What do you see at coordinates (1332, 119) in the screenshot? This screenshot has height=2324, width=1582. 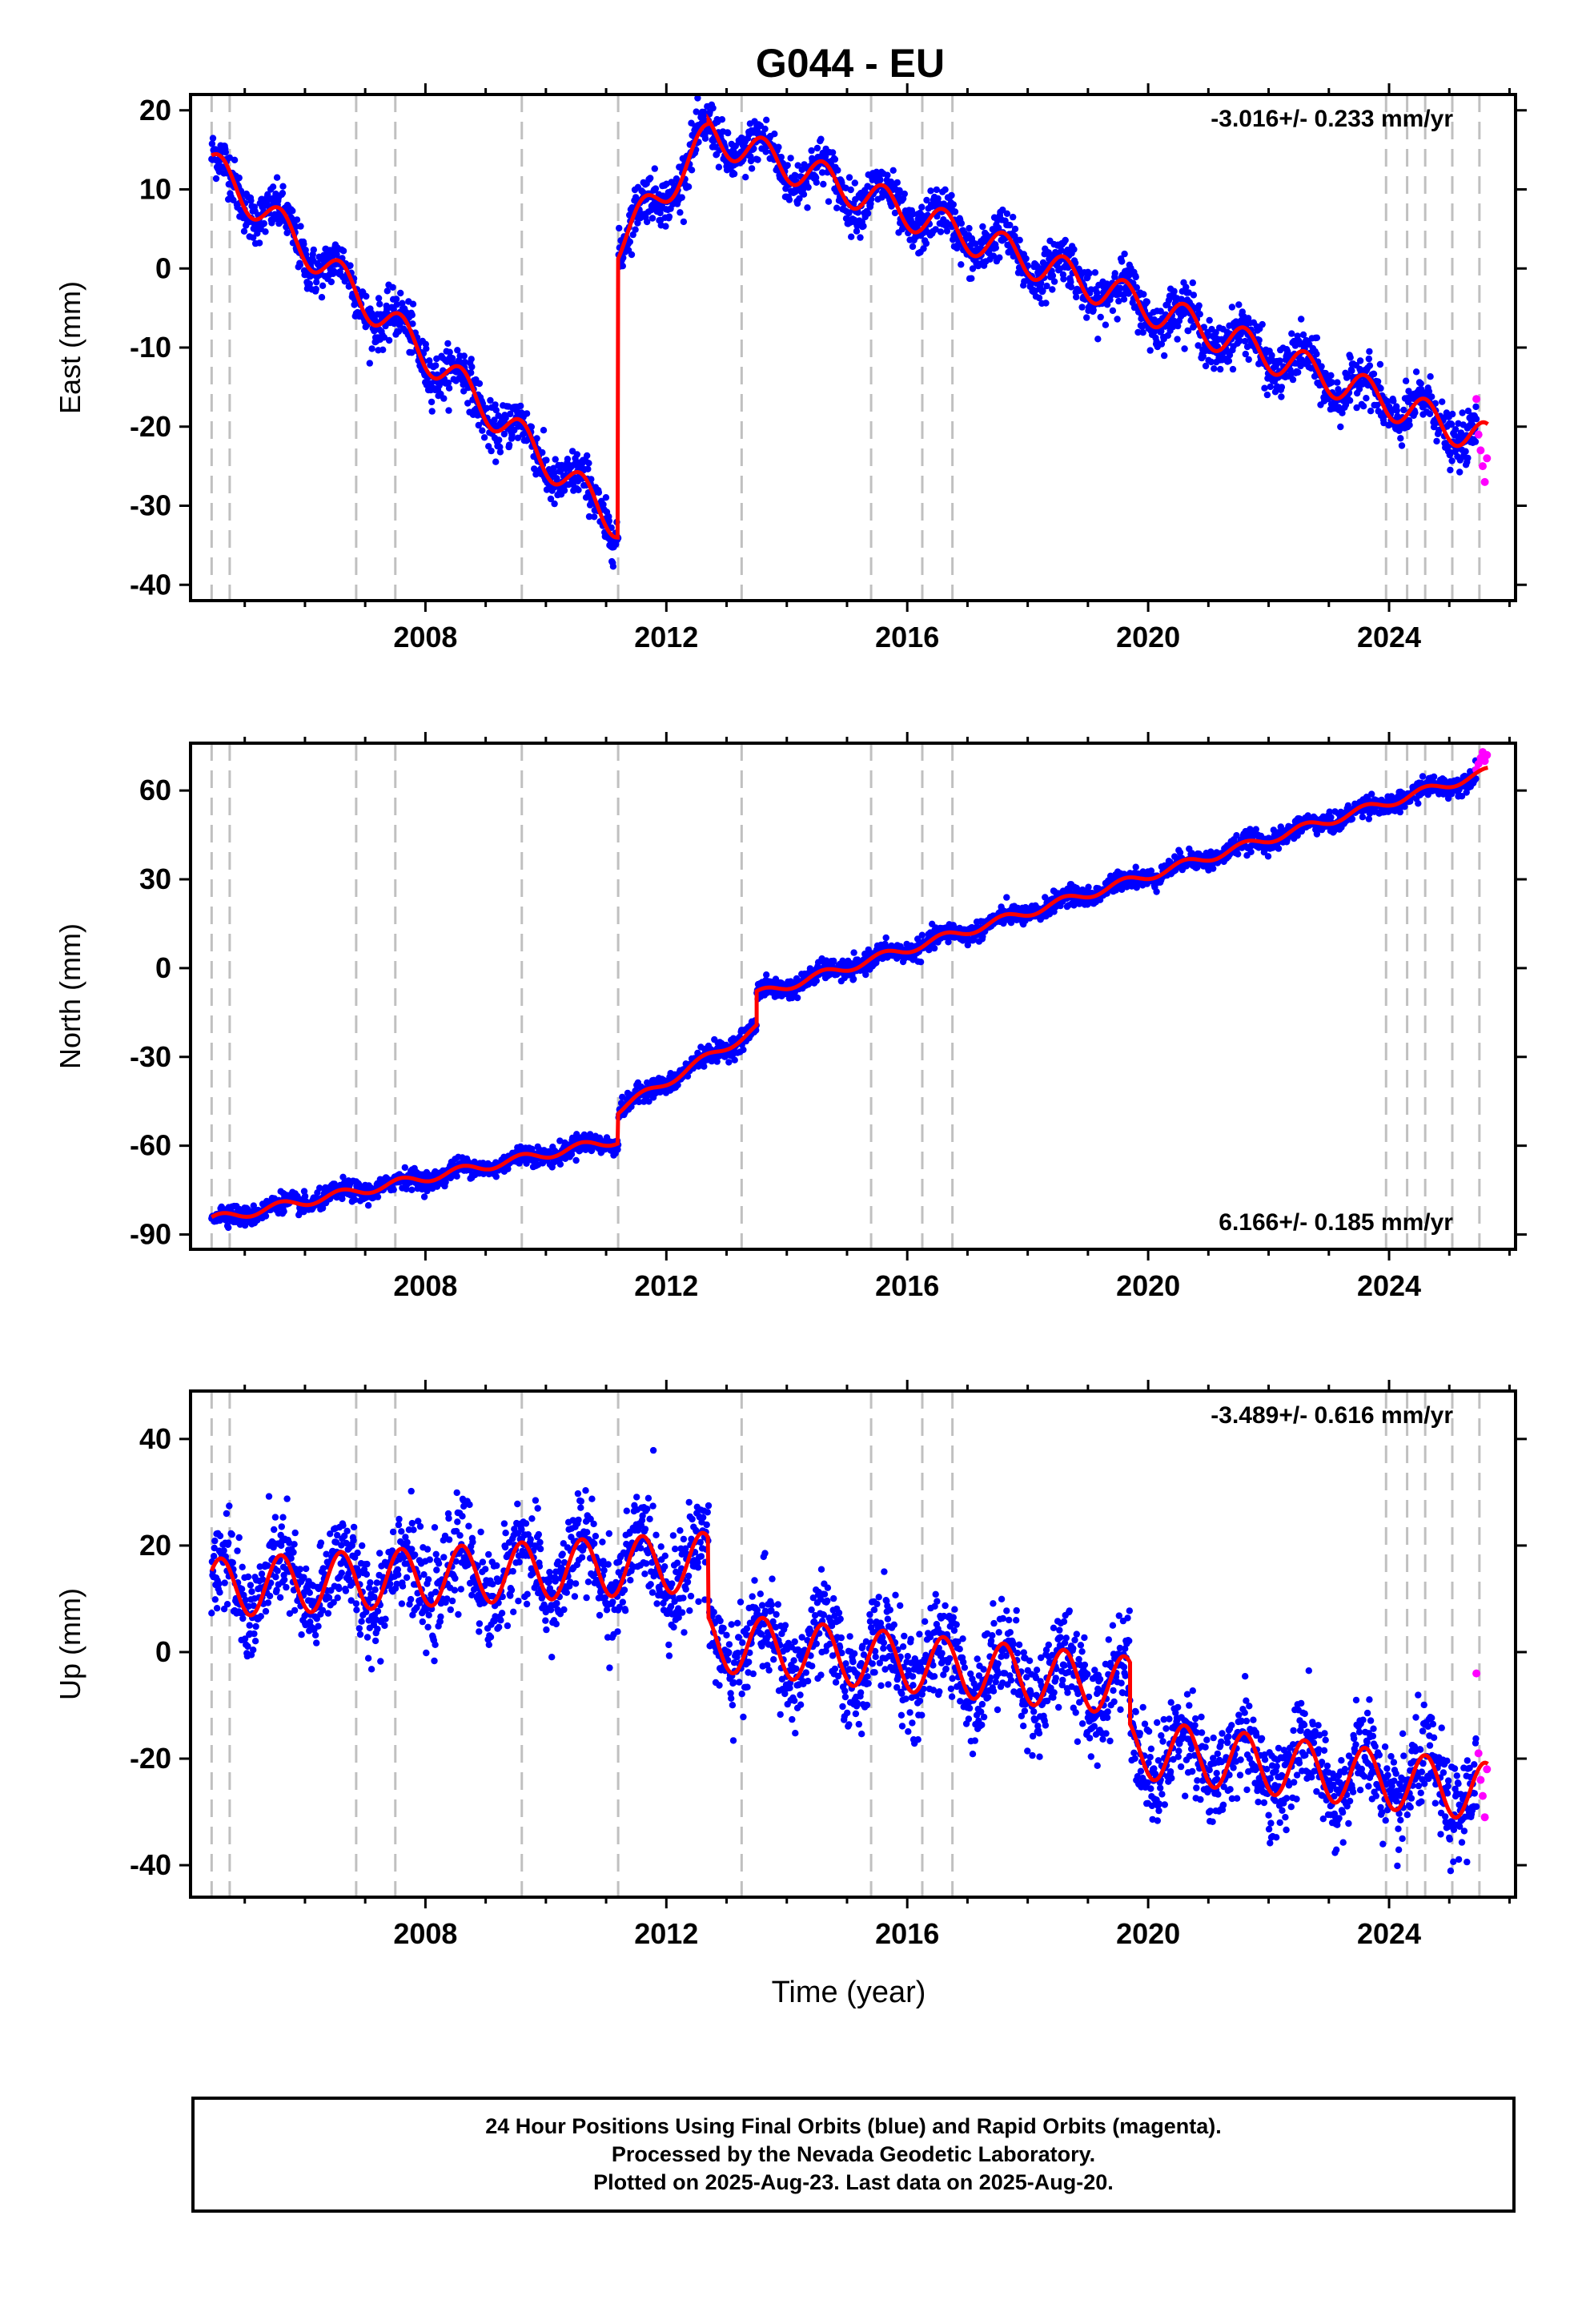 I see `rate-label: -3.016+/- 0.233 mm/yr` at bounding box center [1332, 119].